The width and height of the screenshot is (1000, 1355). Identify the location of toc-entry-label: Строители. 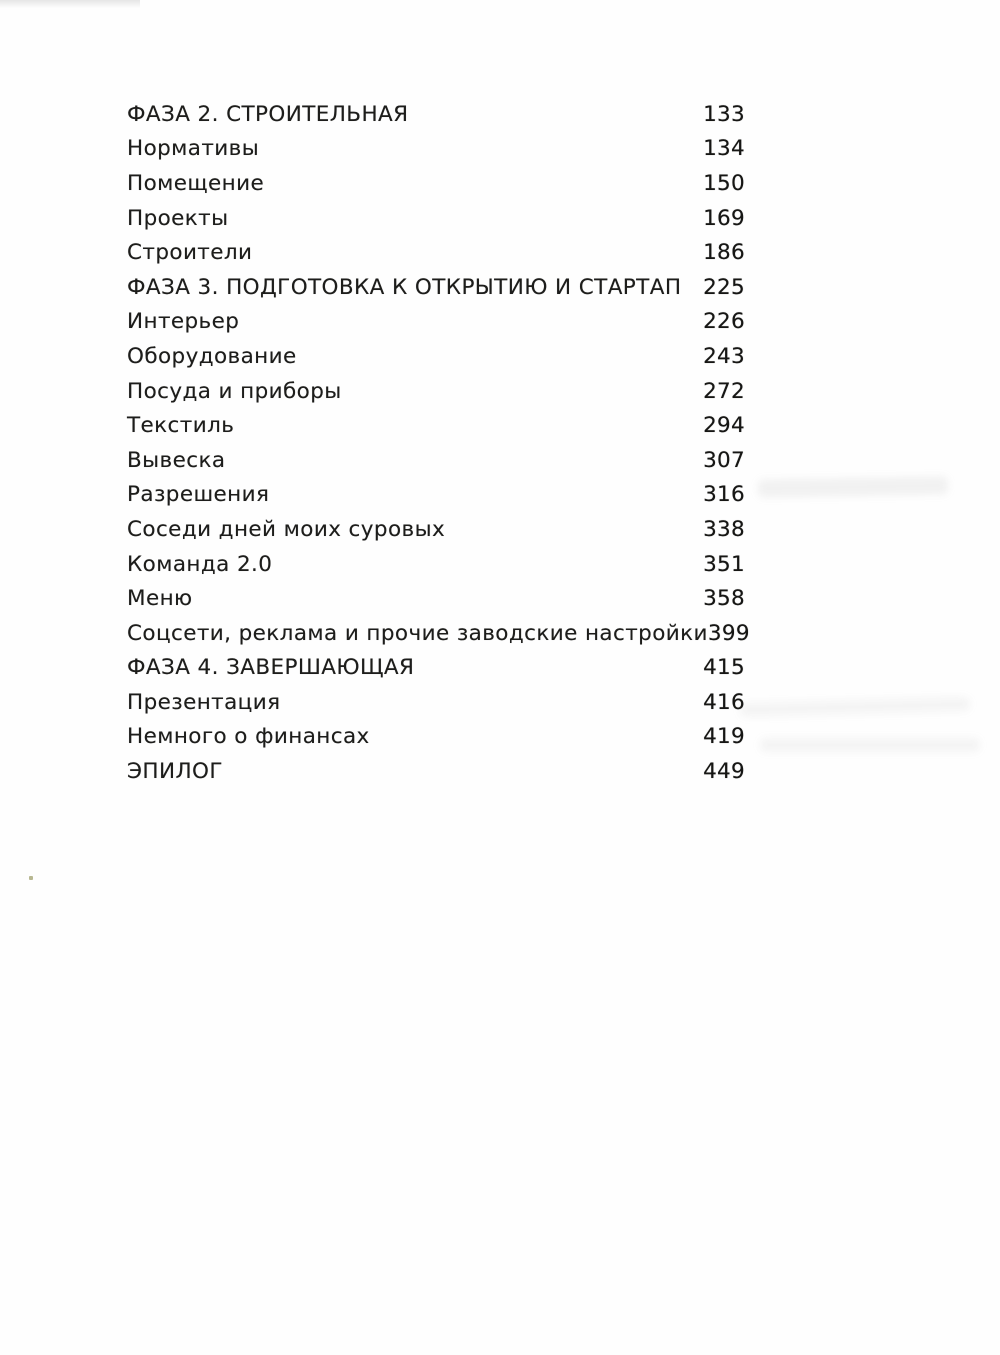
(190, 253).